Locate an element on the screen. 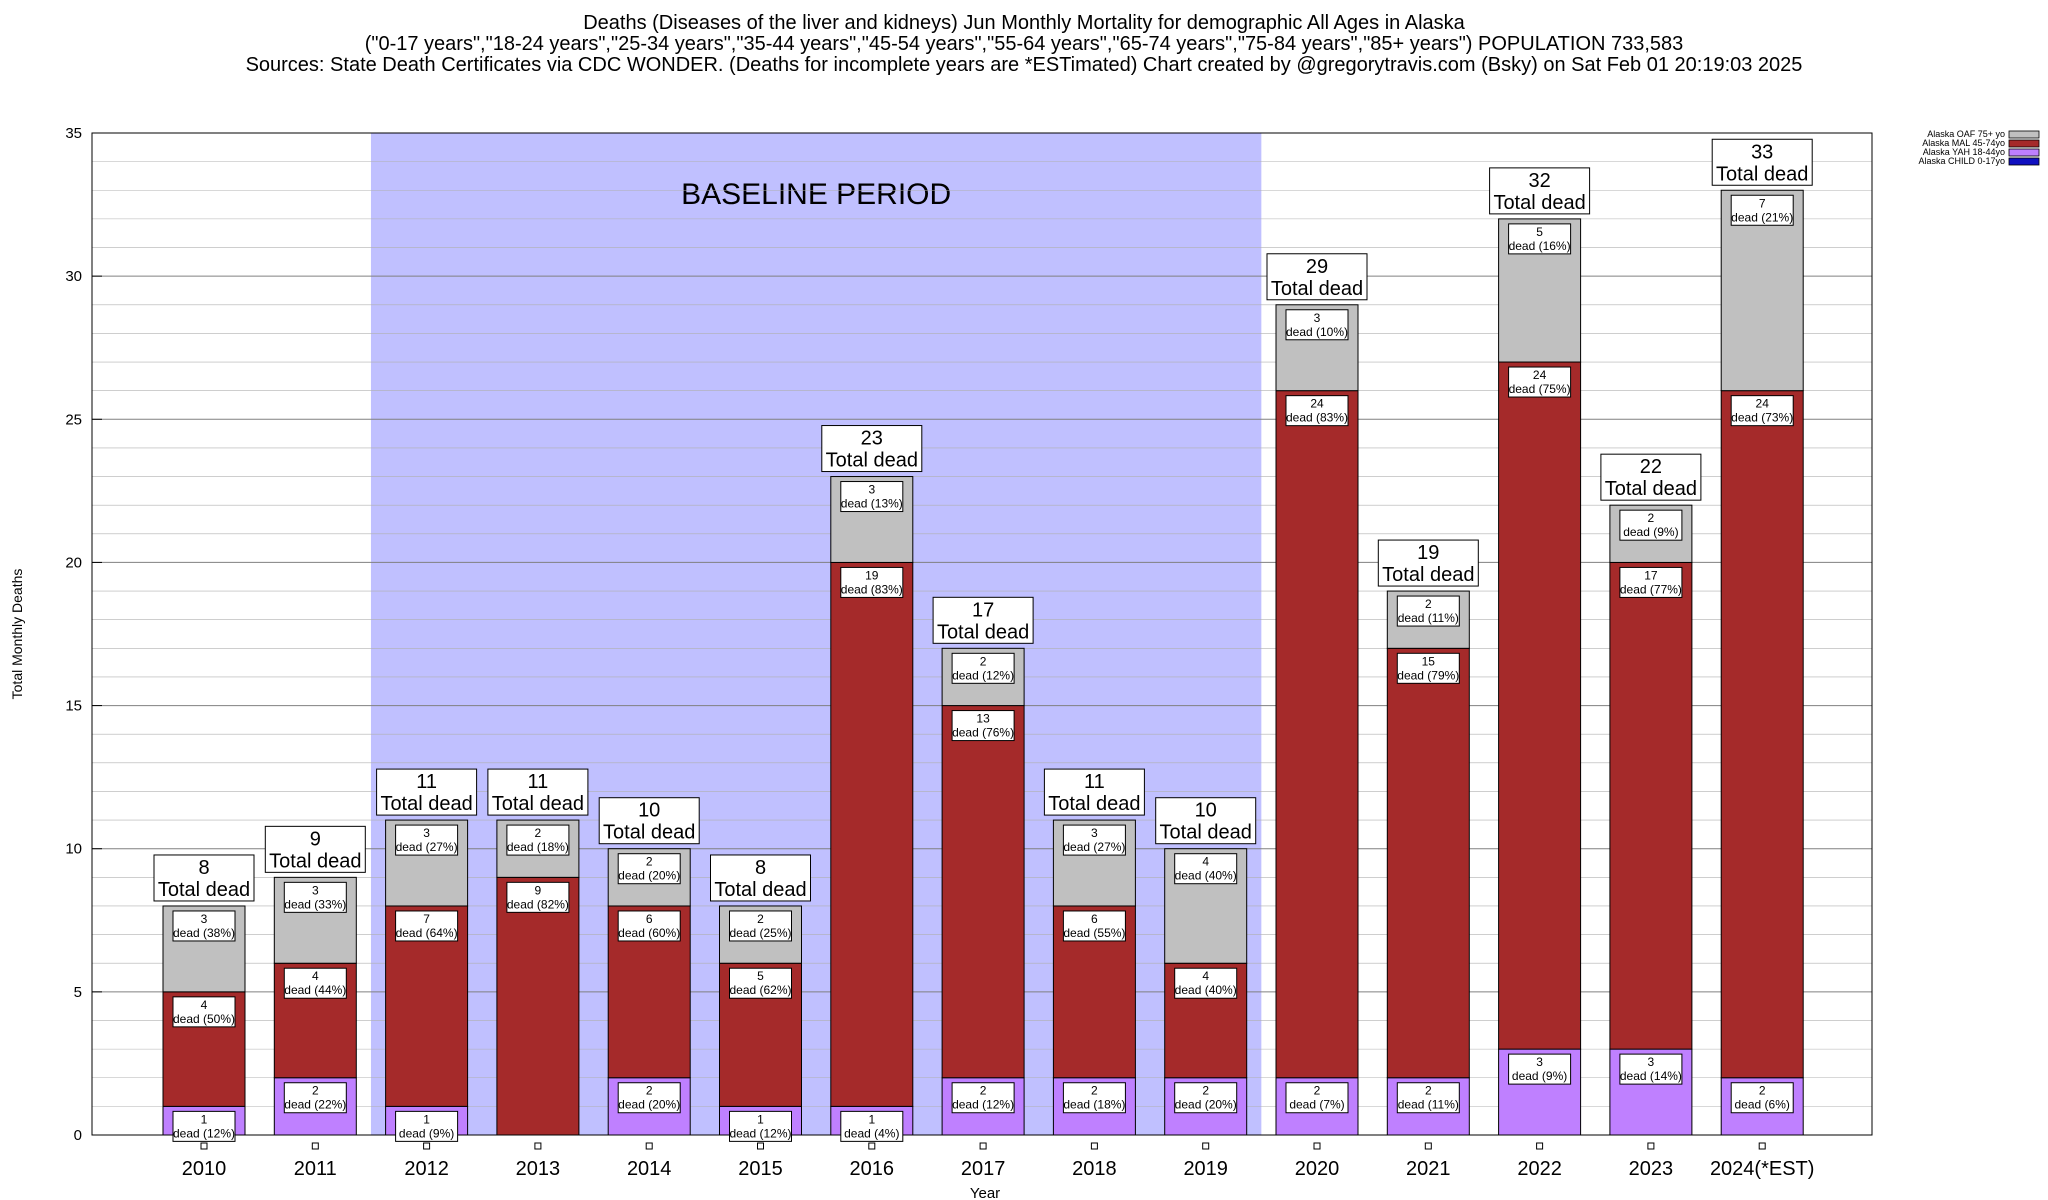 Image resolution: width=2048 pixels, height=1200 pixels. y-tick-label: 35 is located at coordinates (73, 133).